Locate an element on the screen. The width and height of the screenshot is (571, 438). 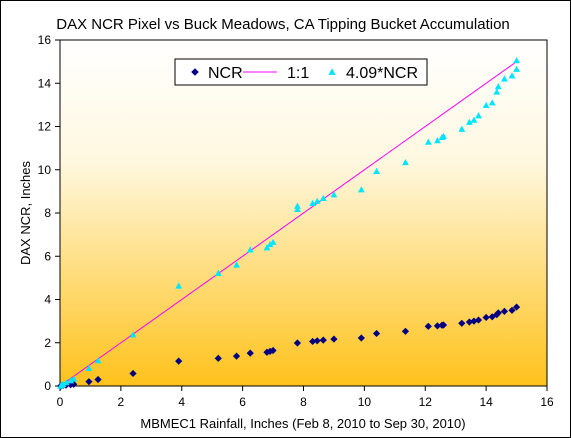
y-tick-label: 8 is located at coordinates (47, 213).